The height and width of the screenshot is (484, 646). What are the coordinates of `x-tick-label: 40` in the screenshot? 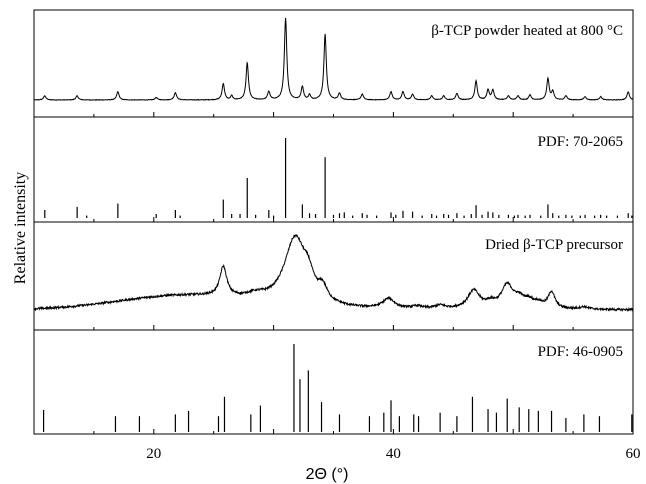 It's located at (393, 454).